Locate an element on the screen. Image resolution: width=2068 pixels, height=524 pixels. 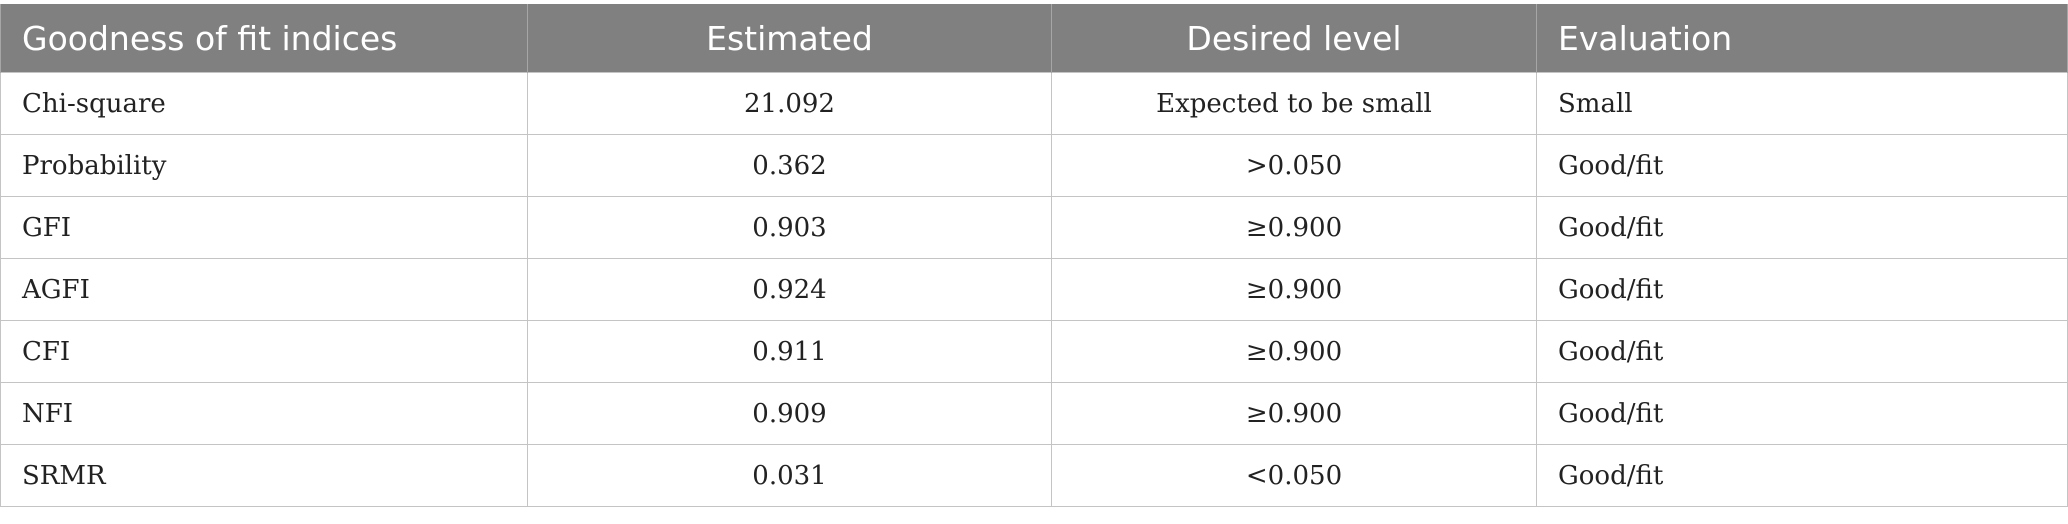
cell-estimated: 0.924 is located at coordinates (789, 289).